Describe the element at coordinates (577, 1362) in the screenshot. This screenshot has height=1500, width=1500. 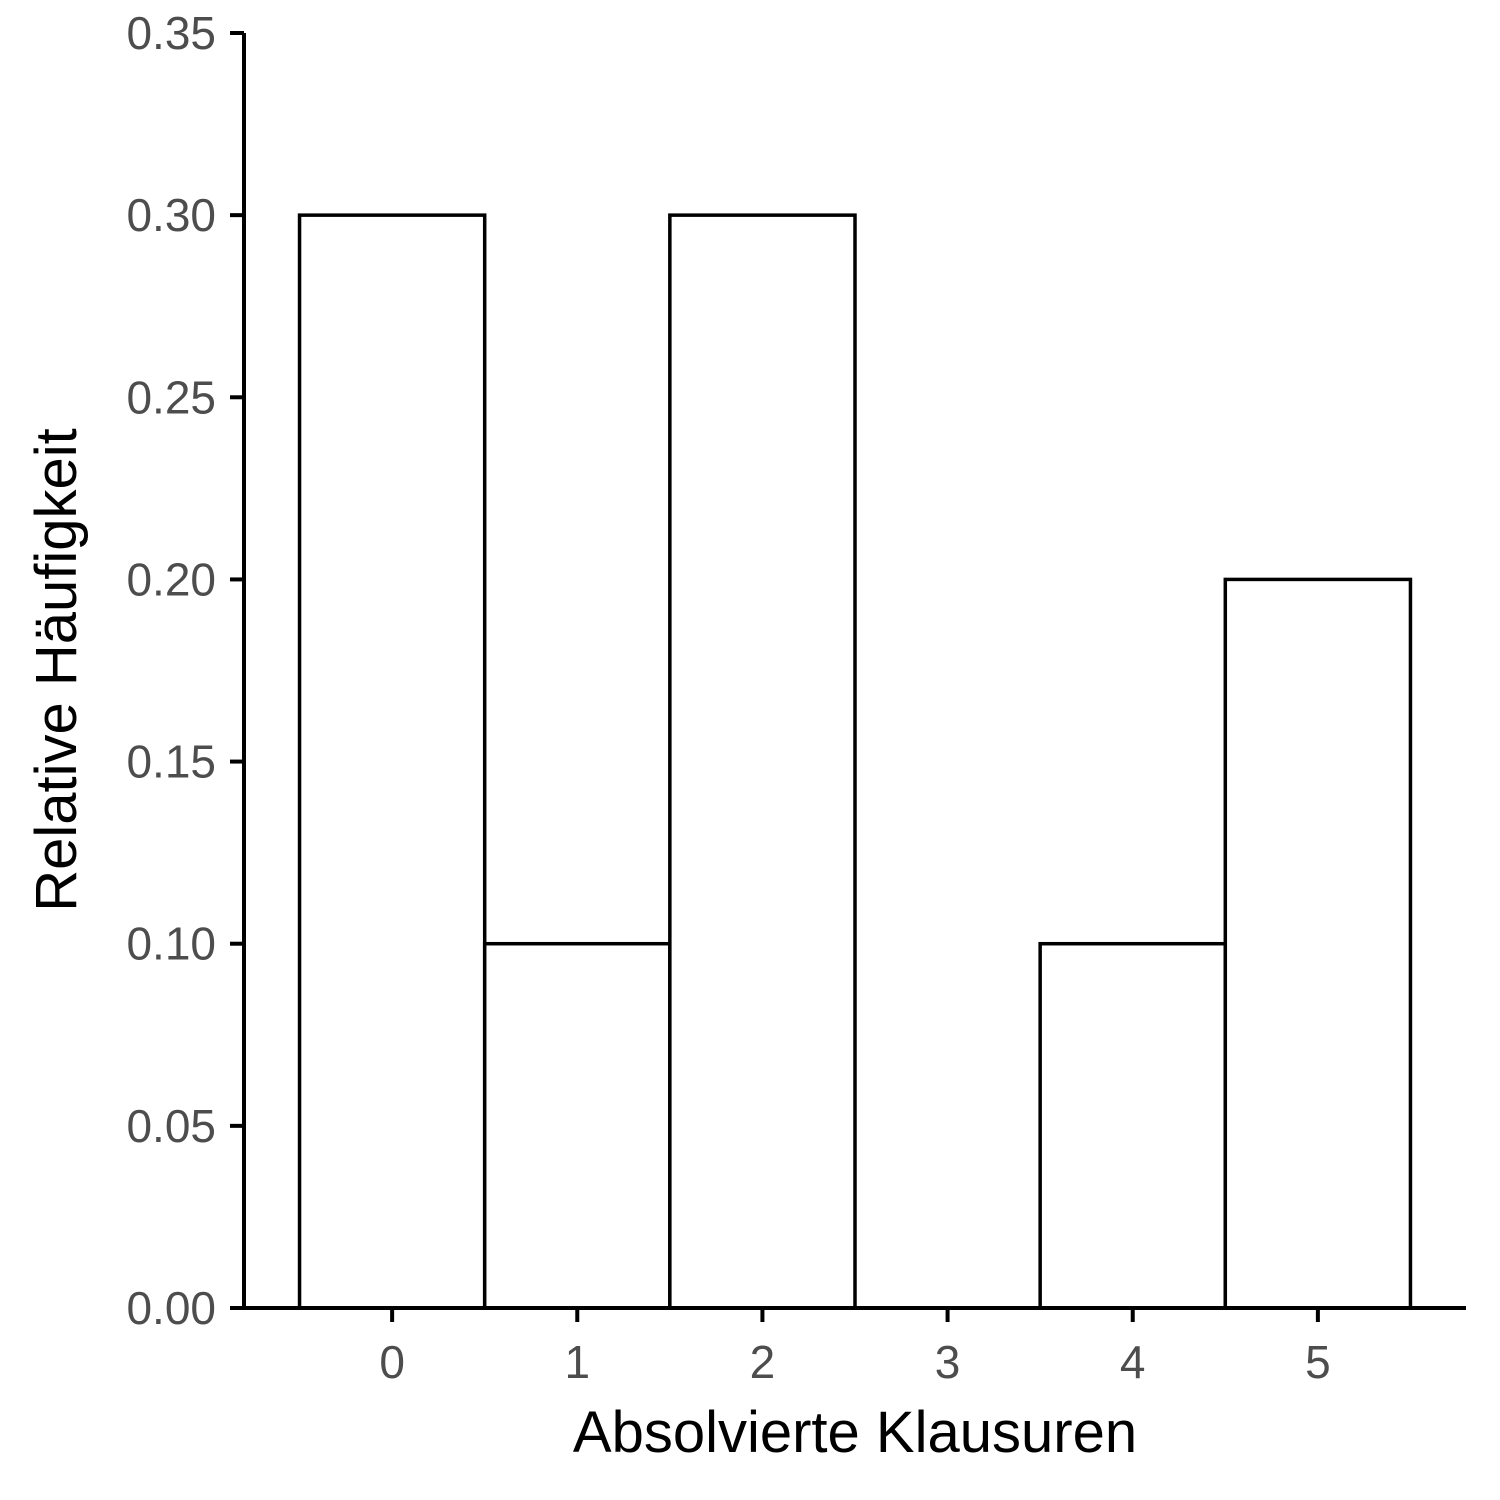
I see `x-tick-label: 1` at that location.